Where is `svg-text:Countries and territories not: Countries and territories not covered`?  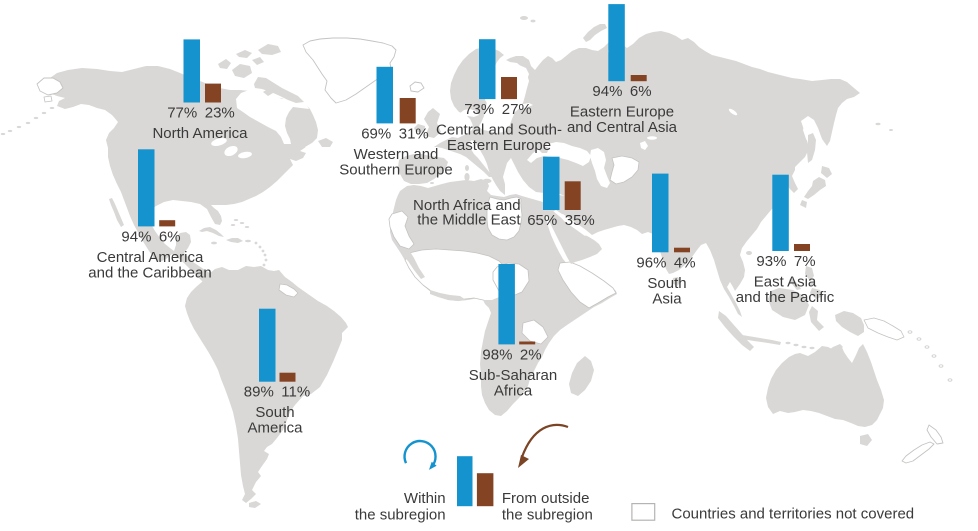 svg-text:Countries and territories not: Countries and territories not covered is located at coordinates (793, 514).